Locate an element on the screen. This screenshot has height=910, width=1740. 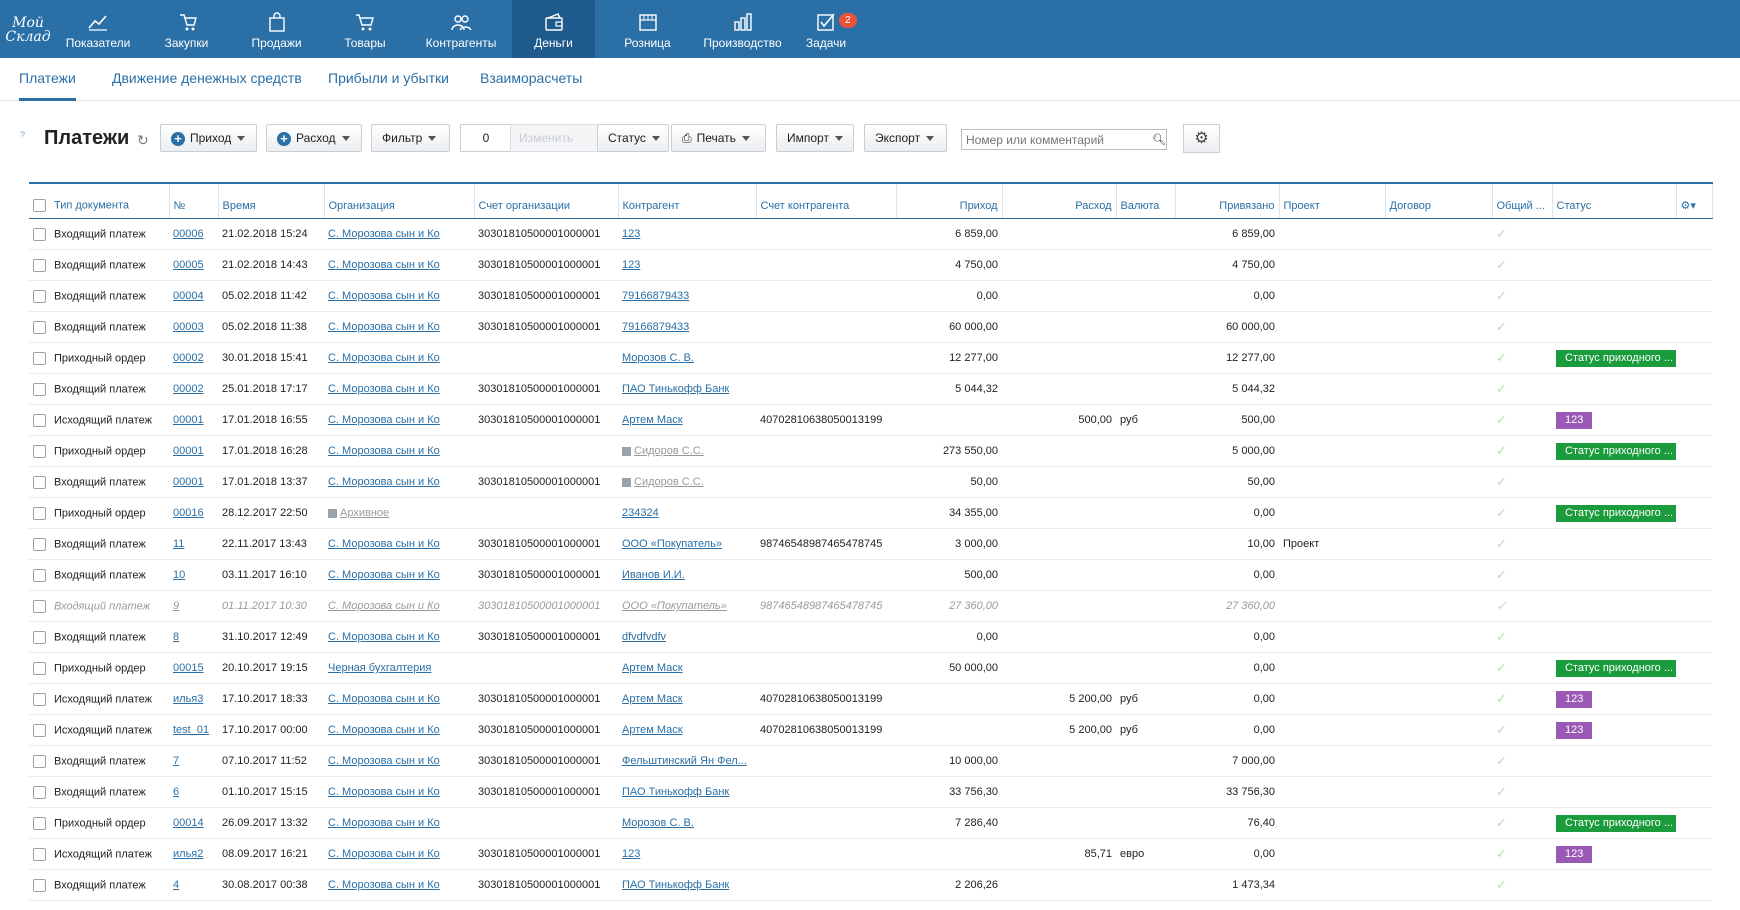
nav-item-2: Продажи is located at coordinates (276, 29).